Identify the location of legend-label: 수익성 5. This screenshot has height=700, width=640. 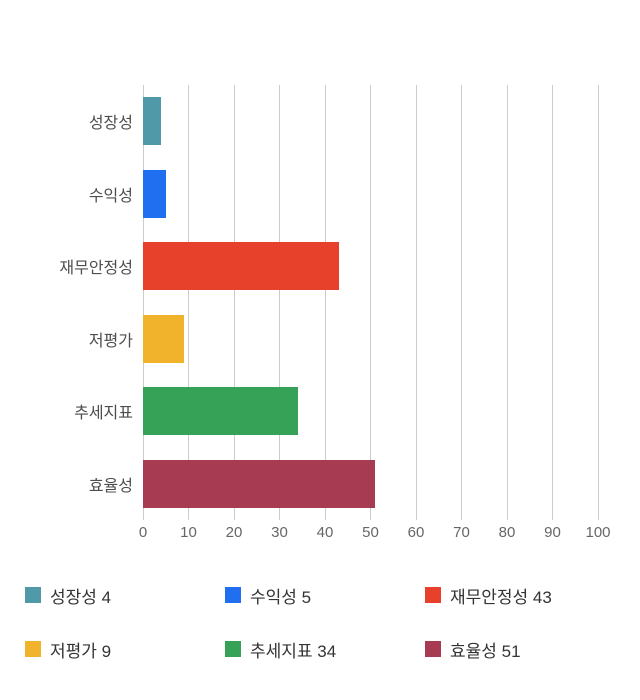
(281, 597).